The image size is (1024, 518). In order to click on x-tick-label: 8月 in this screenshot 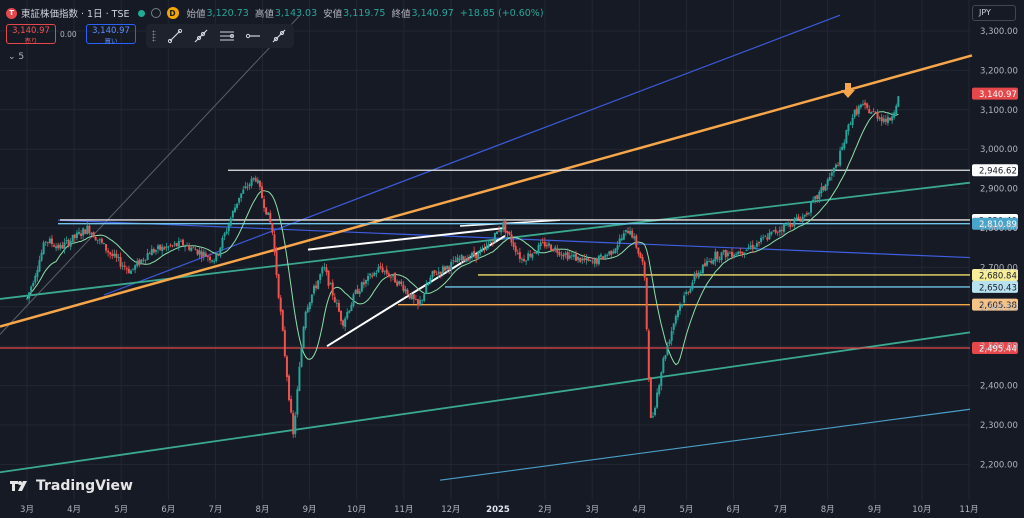, I will do `click(828, 510)`.